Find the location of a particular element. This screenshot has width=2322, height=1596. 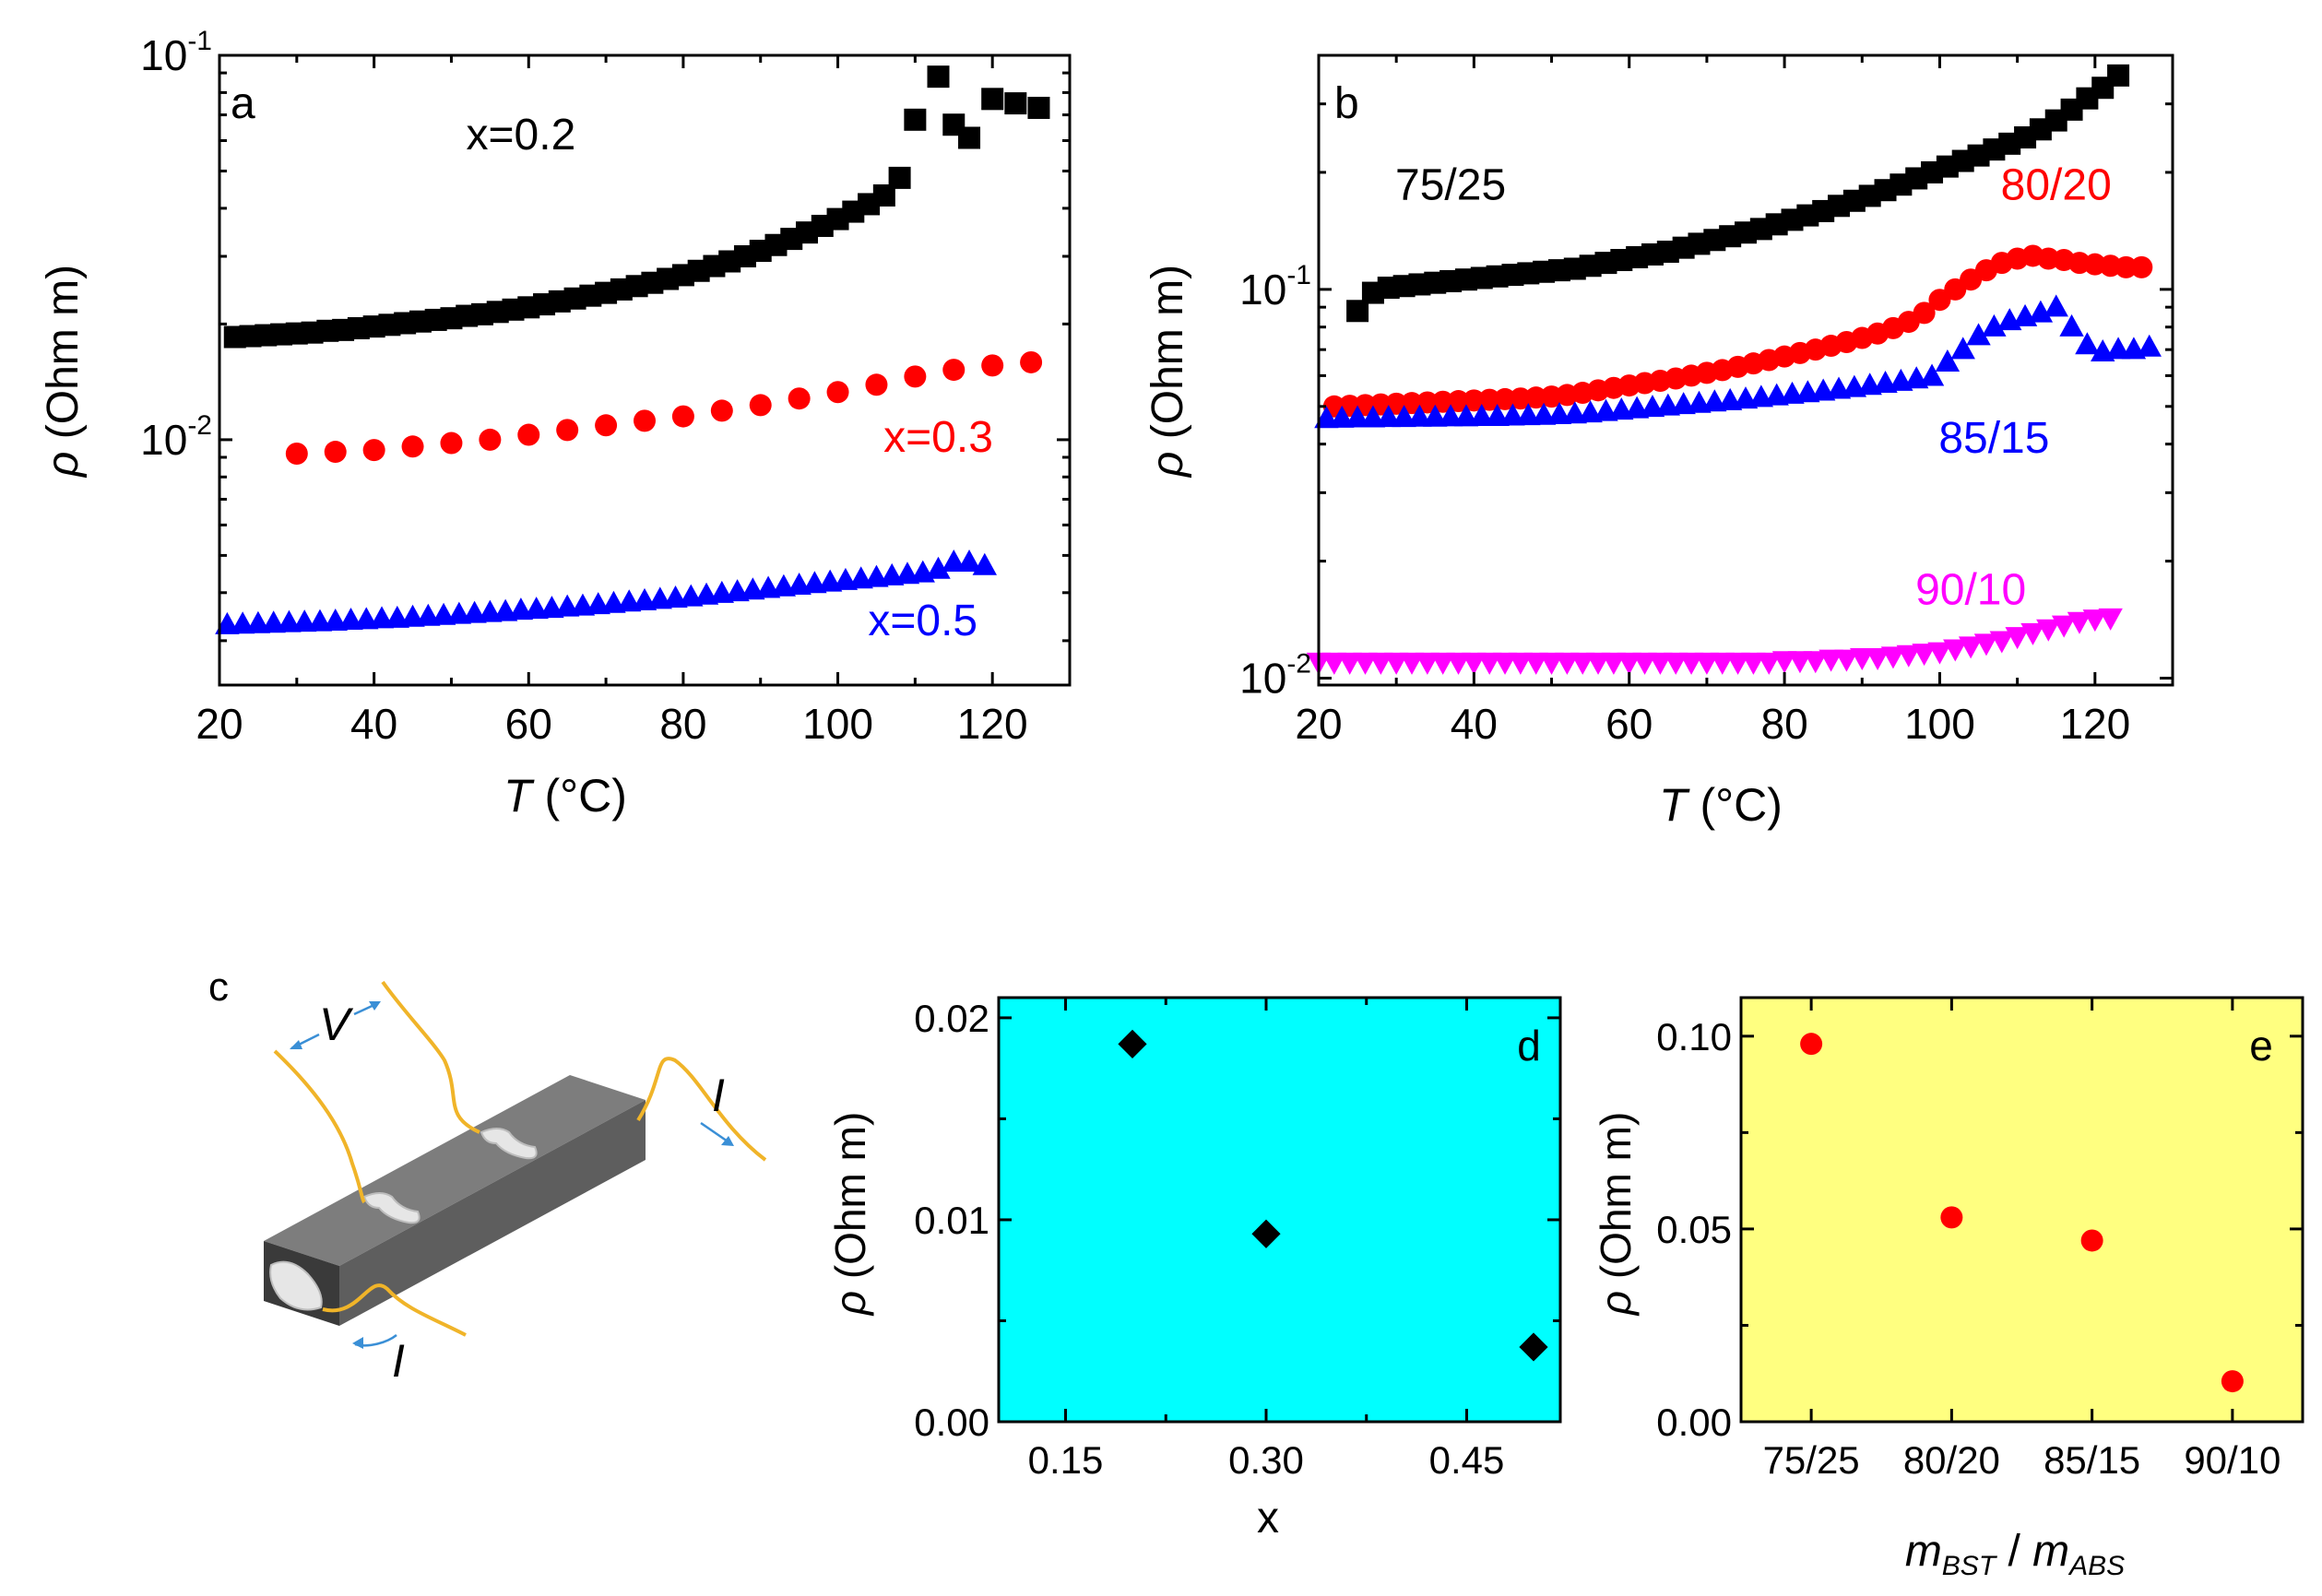

series-x=0.3 is located at coordinates (664, 407).